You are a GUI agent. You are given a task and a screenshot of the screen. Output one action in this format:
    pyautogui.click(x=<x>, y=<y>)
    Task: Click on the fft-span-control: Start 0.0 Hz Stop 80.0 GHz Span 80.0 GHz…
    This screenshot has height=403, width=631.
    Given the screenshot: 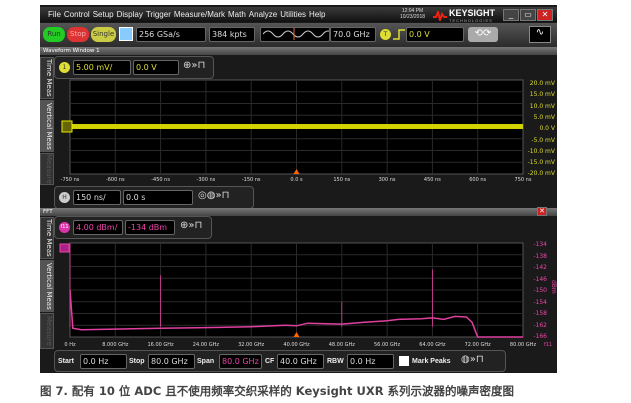 What is the action you would take?
    pyautogui.click(x=280, y=361)
    